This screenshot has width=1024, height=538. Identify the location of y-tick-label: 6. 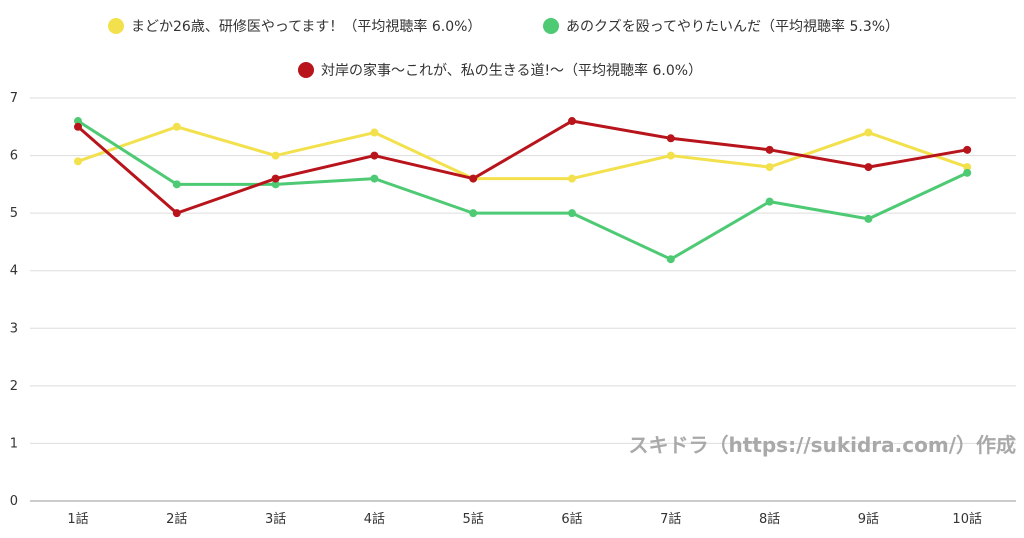
(14, 156).